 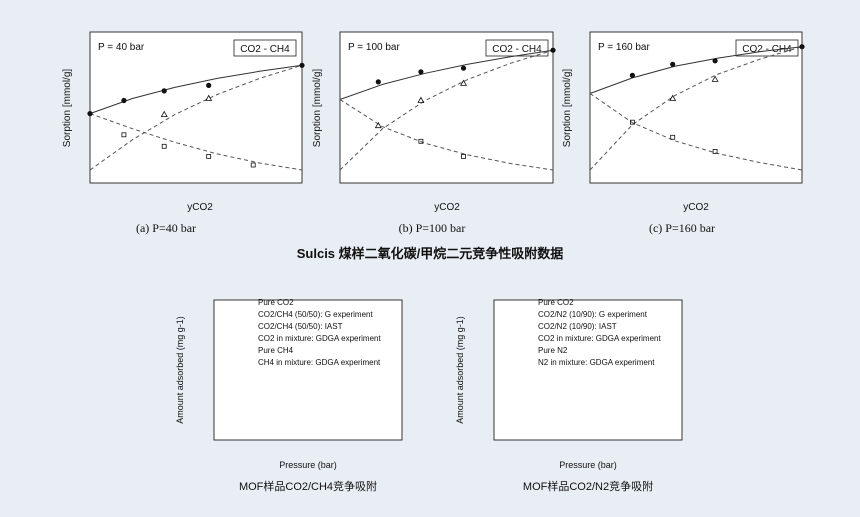 What do you see at coordinates (319, 362) in the screenshot?
I see `chart-d-legend-label: CH4 in mixture: GDGA experiment` at bounding box center [319, 362].